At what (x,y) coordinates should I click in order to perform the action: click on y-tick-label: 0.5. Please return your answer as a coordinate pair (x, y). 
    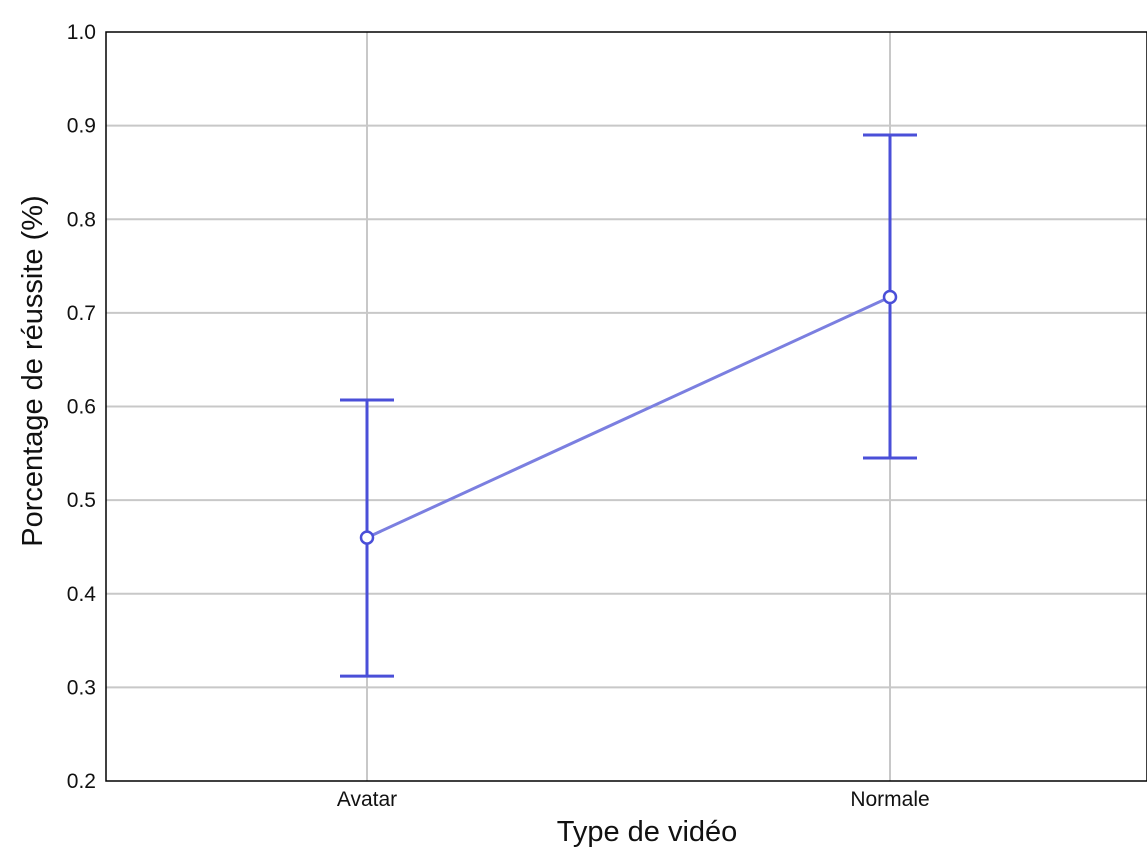
    Looking at the image, I should click on (81, 500).